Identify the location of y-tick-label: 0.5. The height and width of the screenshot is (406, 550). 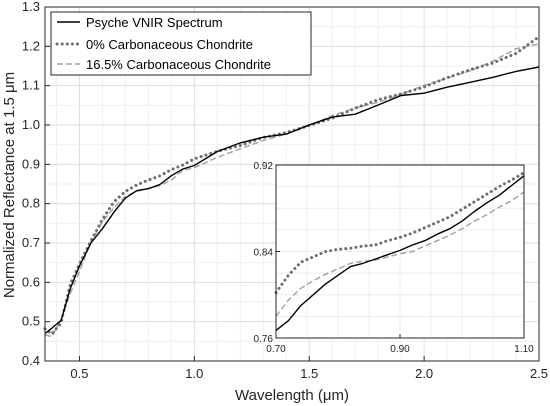
(31, 321).